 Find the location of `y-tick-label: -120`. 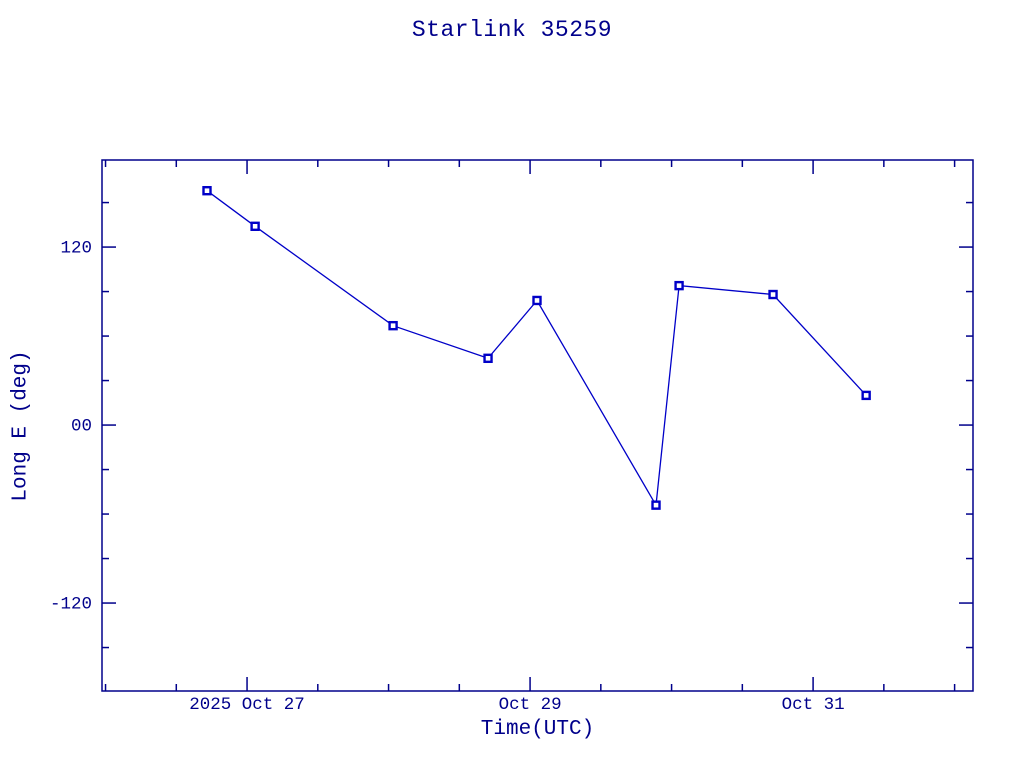

y-tick-label: -120 is located at coordinates (71, 605).